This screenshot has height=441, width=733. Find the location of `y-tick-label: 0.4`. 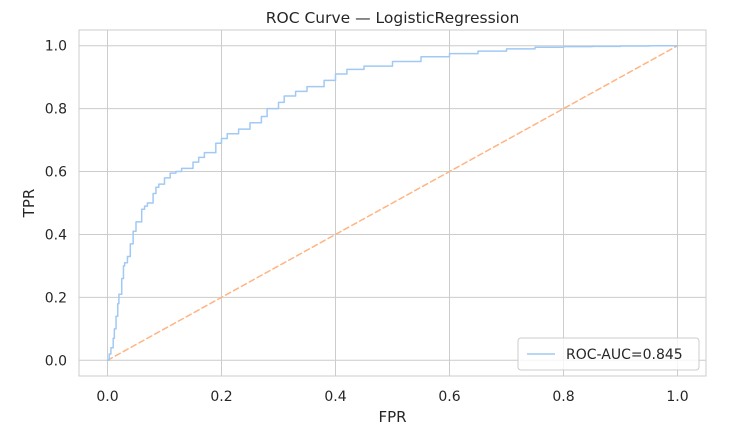

y-tick-label: 0.4 is located at coordinates (56, 235).